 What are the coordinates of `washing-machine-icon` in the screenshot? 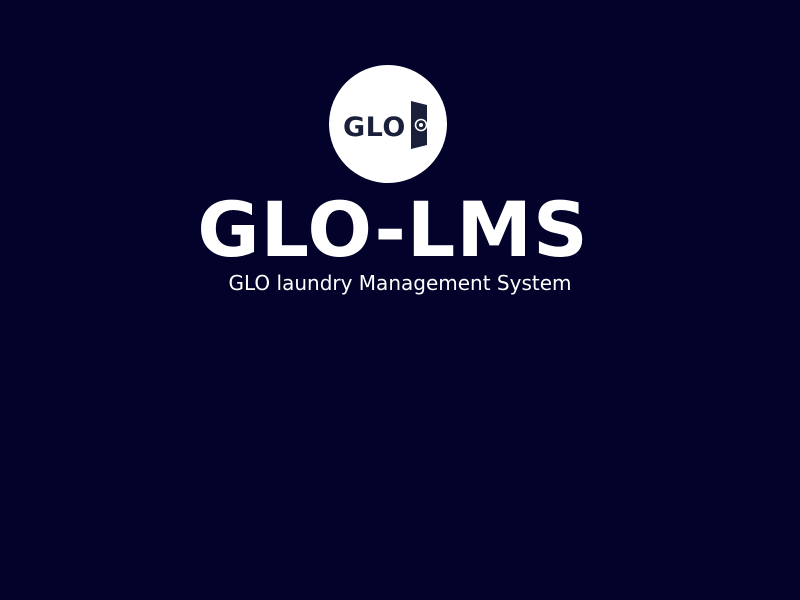 It's located at (419, 125).